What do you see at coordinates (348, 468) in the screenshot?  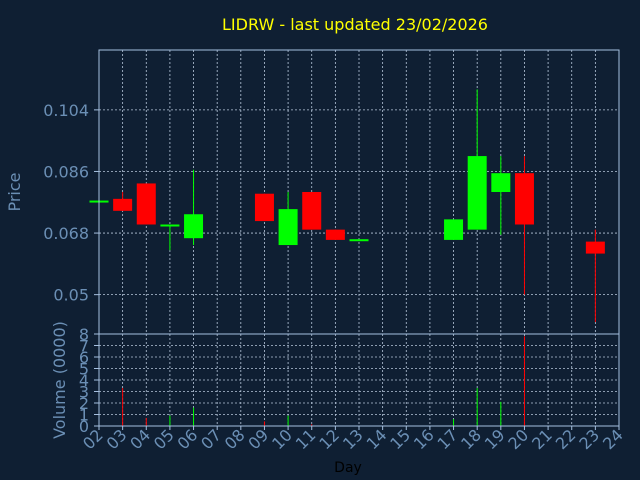 I see `x-axis-label: Day` at bounding box center [348, 468].